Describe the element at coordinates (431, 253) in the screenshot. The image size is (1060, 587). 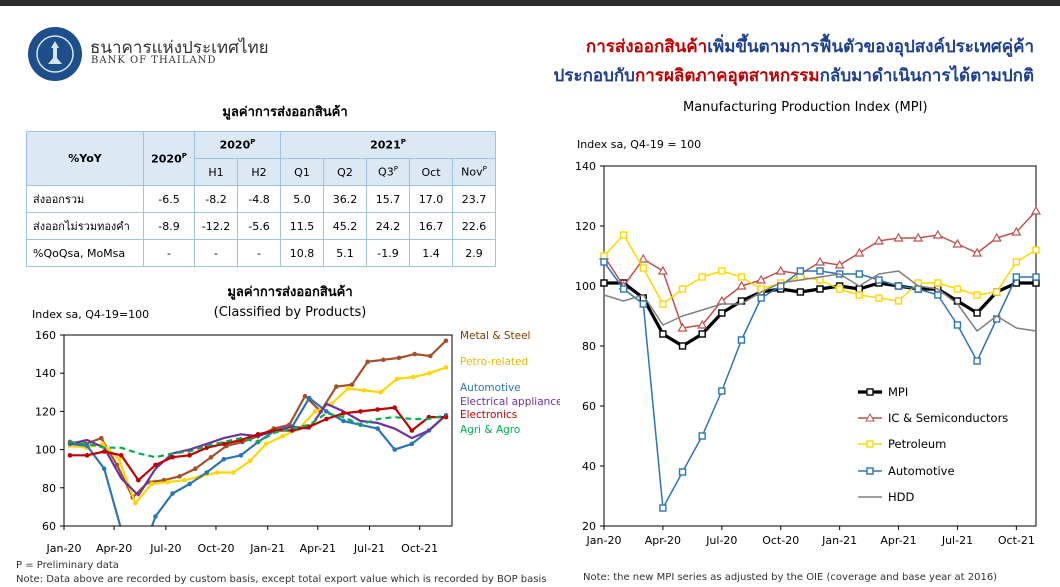
I see `cell: 1.4` at that location.